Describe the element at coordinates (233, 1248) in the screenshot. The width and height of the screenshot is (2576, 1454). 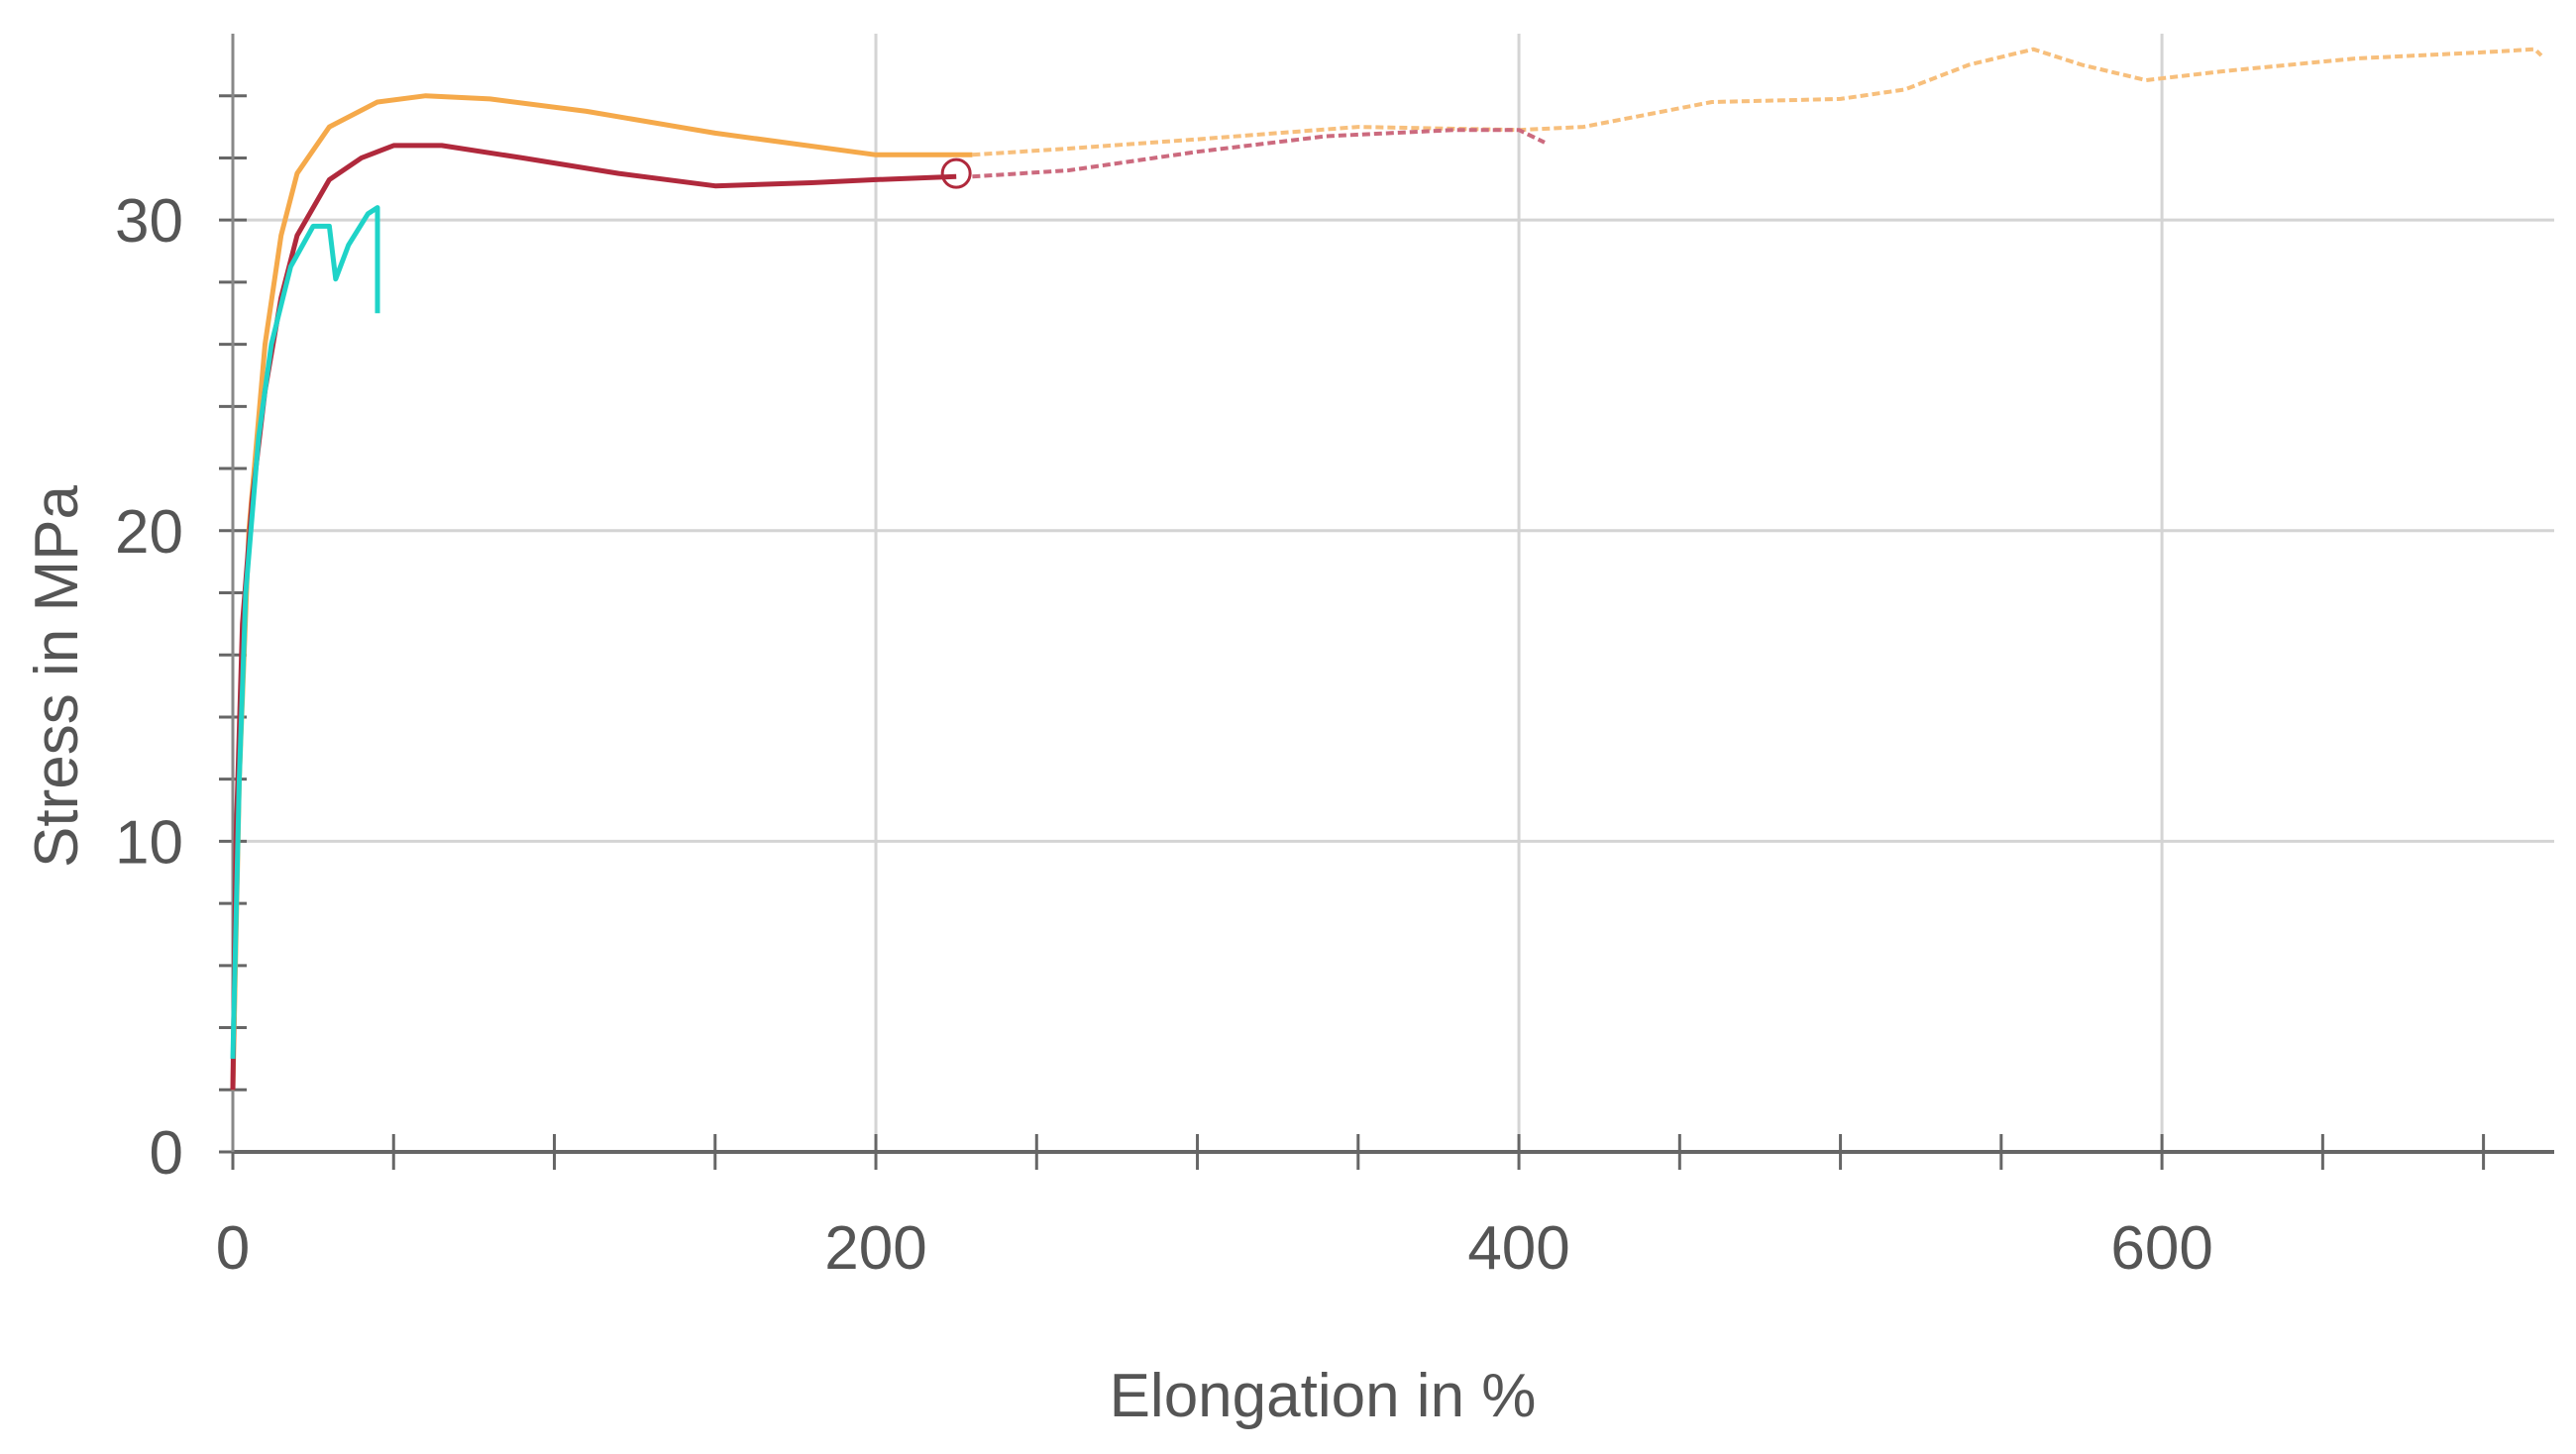
I see `x-tick-label: 0` at that location.